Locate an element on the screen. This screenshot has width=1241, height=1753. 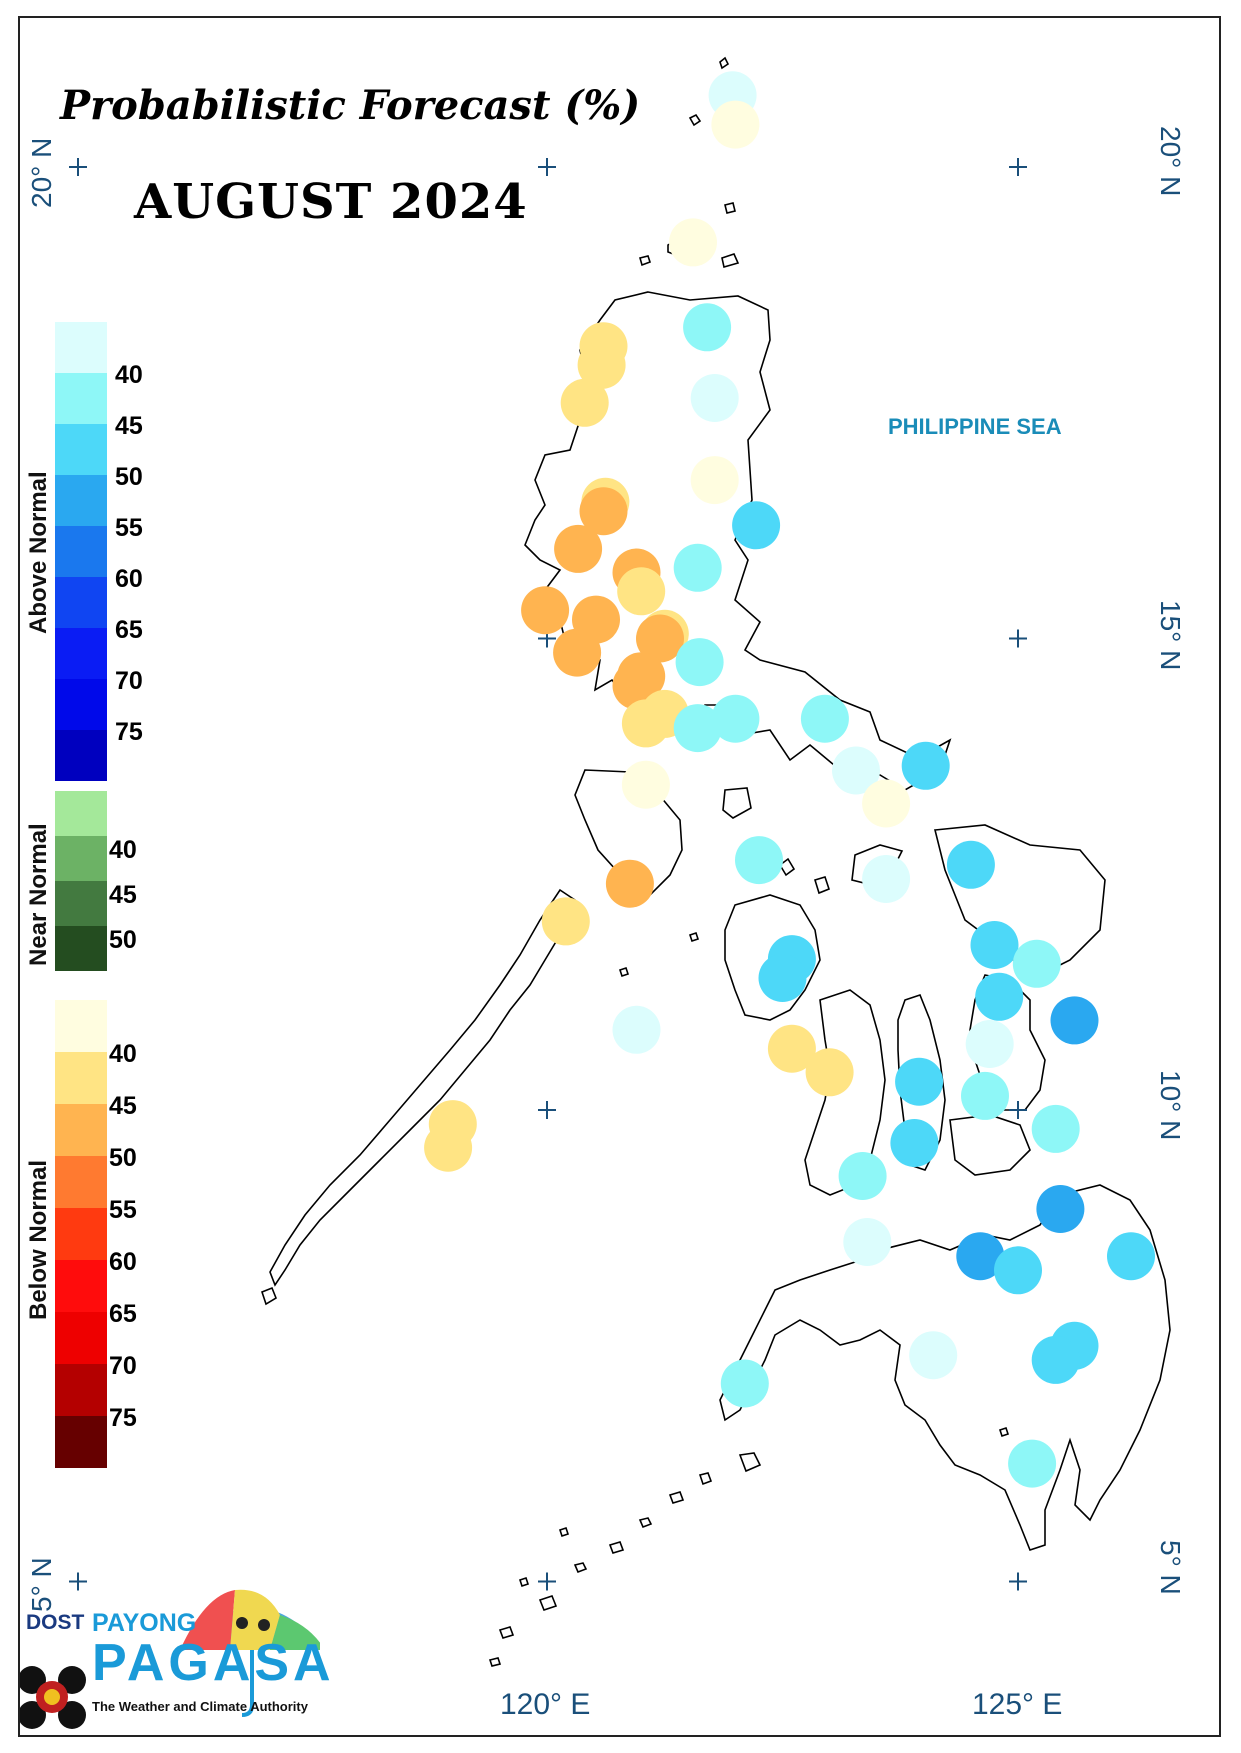
dost-label: DOST is located at coordinates (55, 1622).